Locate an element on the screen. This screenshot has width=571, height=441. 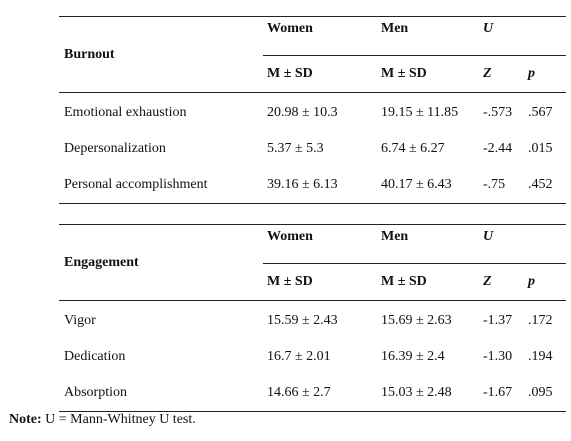
note-label: Note: is located at coordinates (25, 419).